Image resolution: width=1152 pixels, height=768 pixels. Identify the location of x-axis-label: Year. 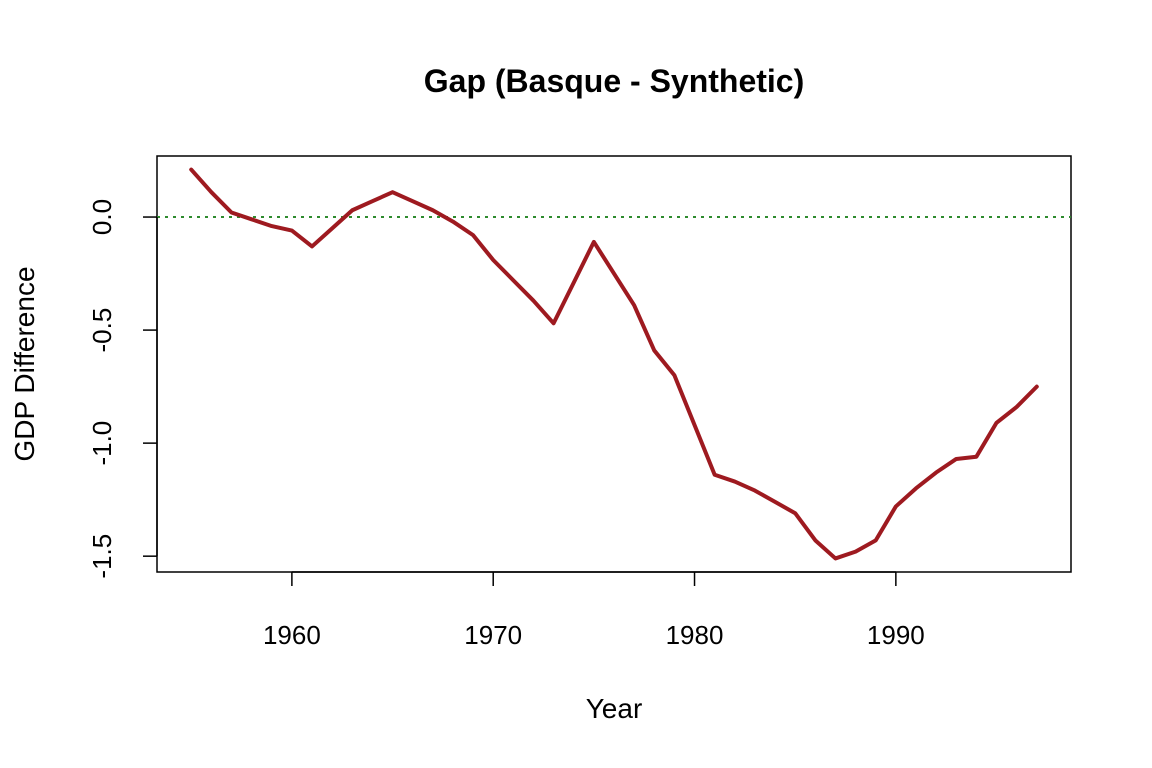
(614, 708).